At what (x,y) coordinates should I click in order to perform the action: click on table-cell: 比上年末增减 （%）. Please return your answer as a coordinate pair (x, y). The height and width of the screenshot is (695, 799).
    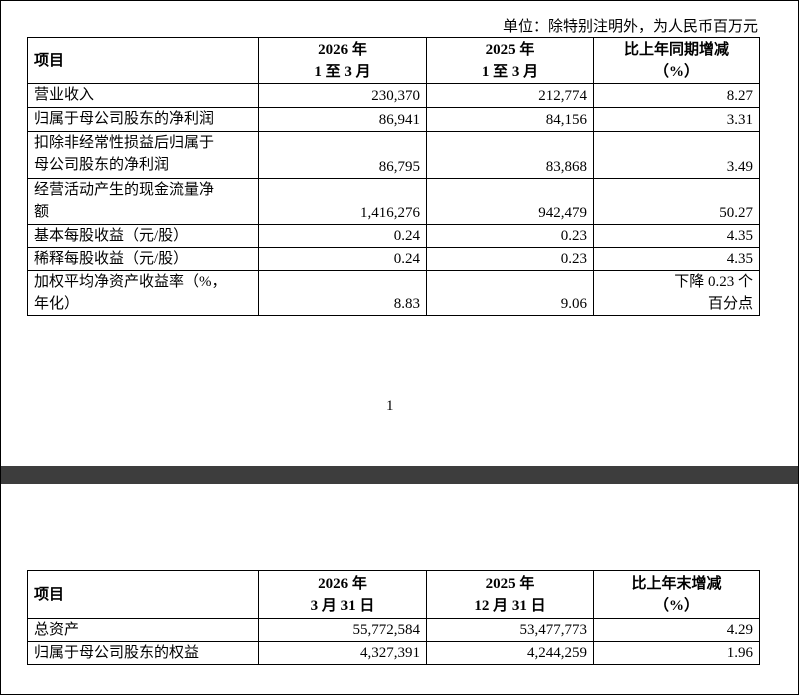
    Looking at the image, I should click on (676, 594).